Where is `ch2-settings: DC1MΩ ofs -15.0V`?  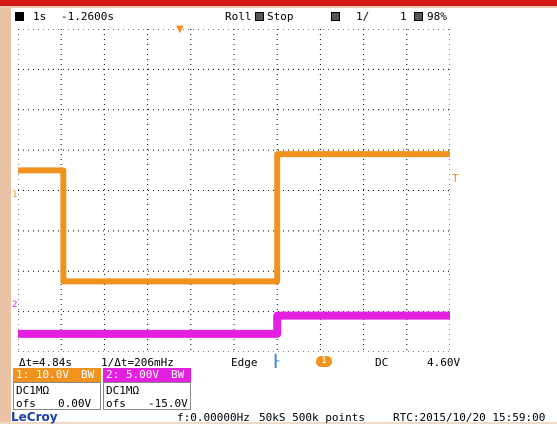 ch2-settings: DC1MΩ ofs -15.0V is located at coordinates (147, 396).